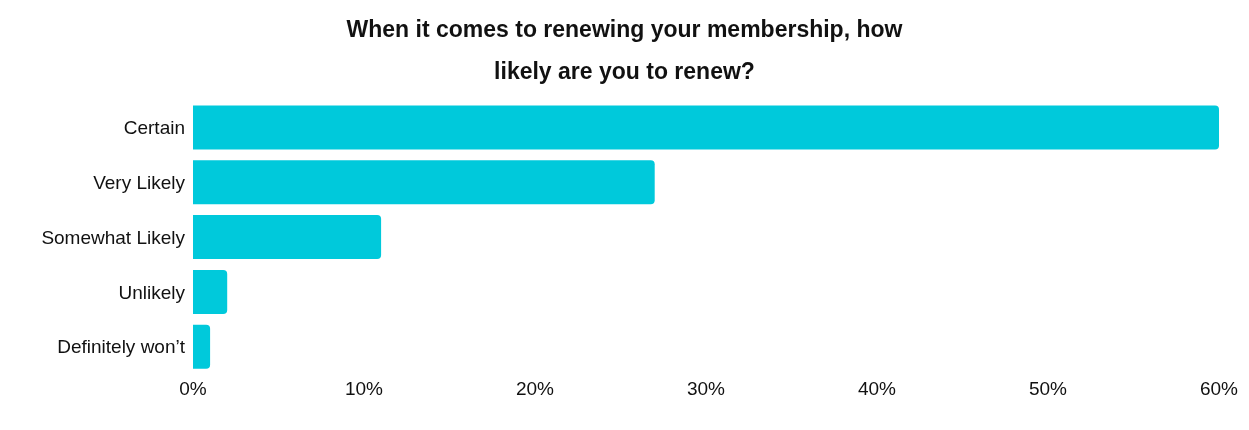 This screenshot has width=1249, height=430. What do you see at coordinates (1048, 389) in the screenshot?
I see `x-tick-label: 50%` at bounding box center [1048, 389].